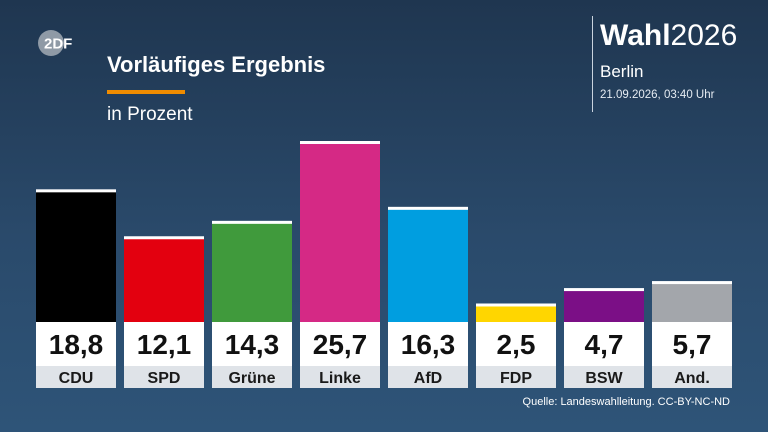  I want to click on category-box-cdu, so click(76, 377).